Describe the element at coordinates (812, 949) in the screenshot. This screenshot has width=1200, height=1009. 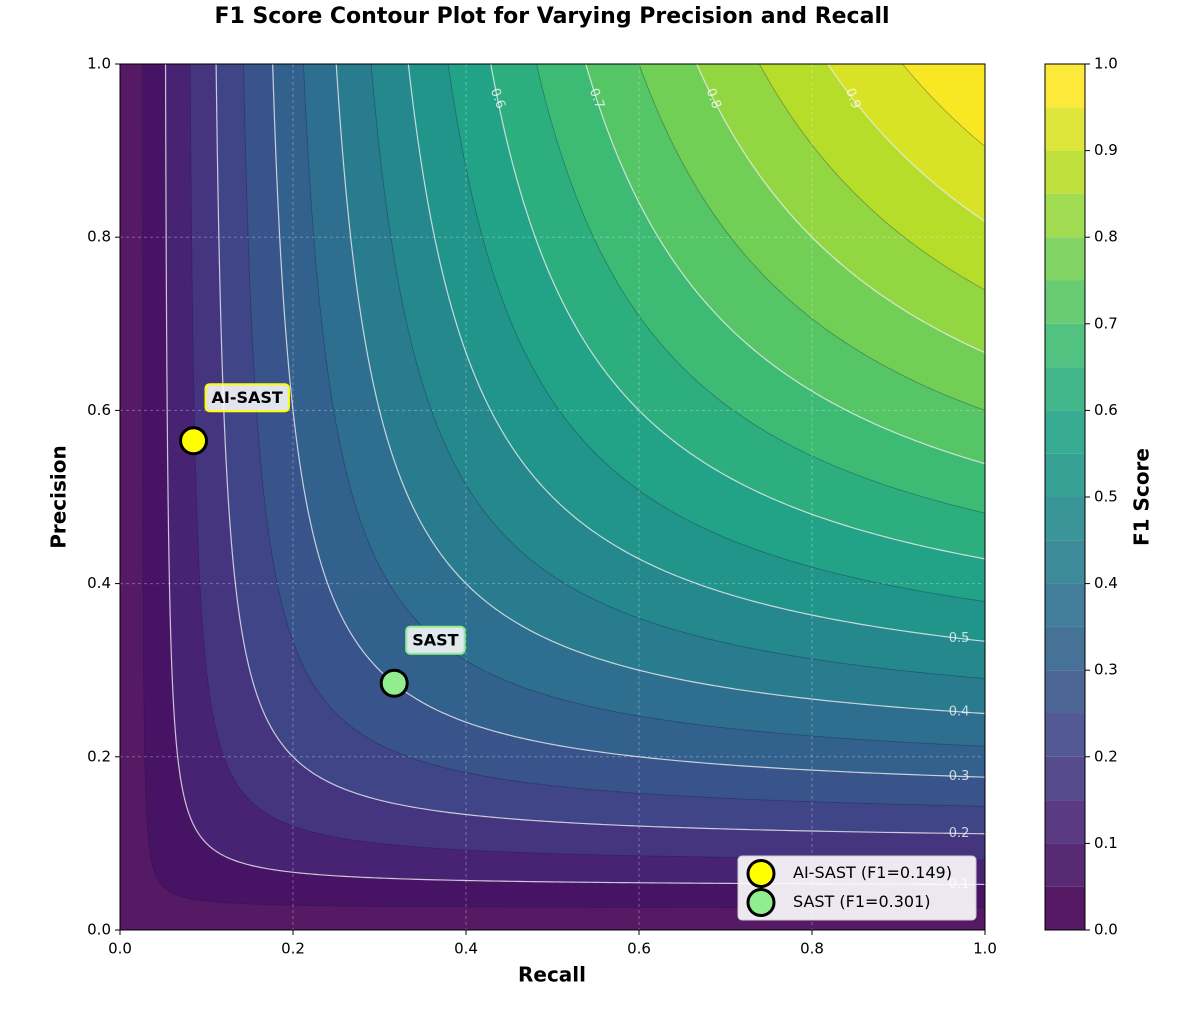
I see `x-tick-label: 0.8` at that location.